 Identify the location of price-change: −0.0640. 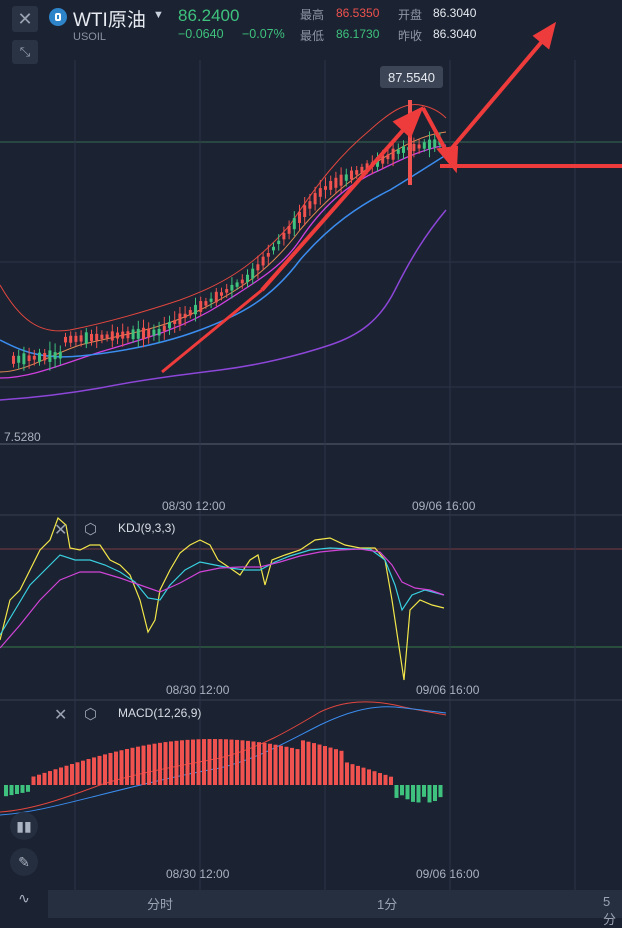
(201, 34).